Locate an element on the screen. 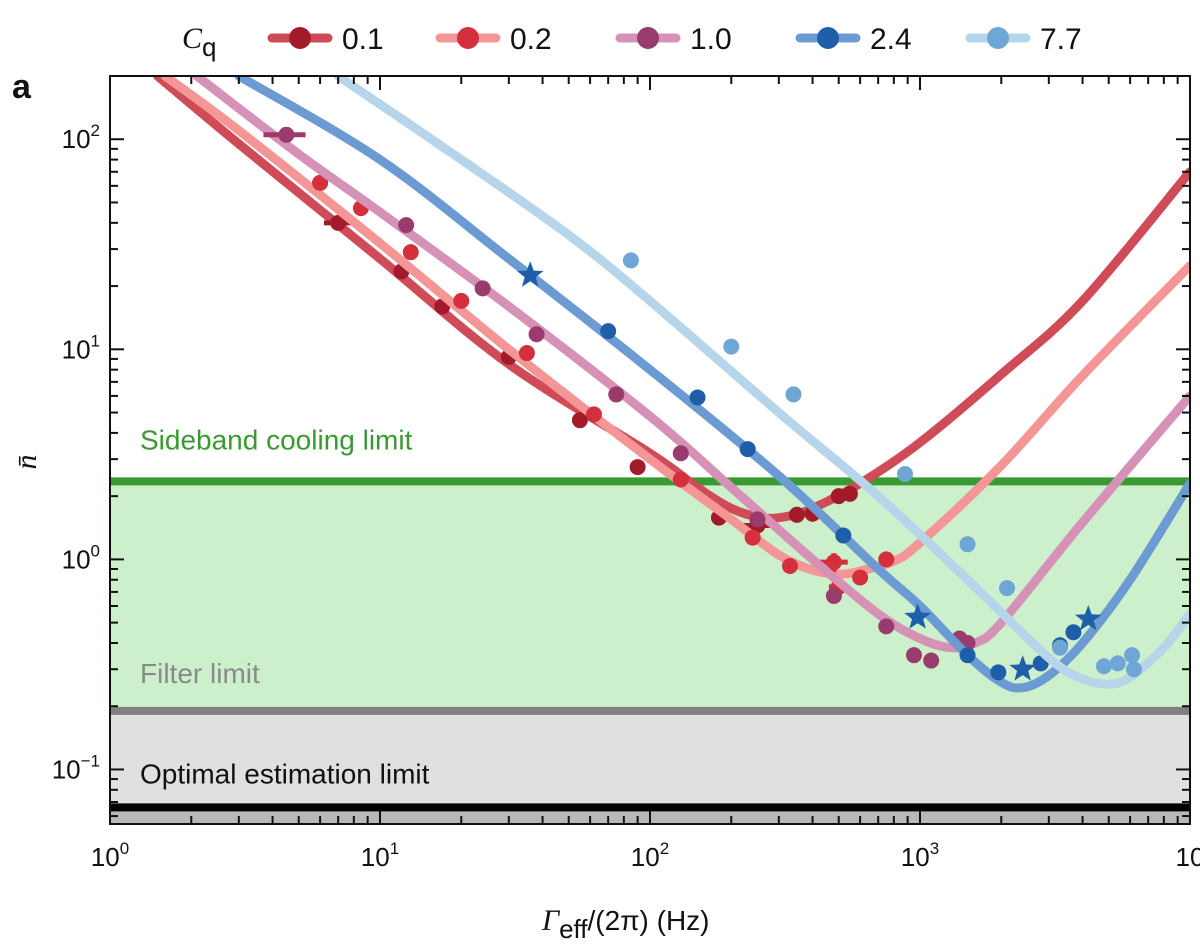  legend-item-2.4: 2.4 is located at coordinates (853, 39).